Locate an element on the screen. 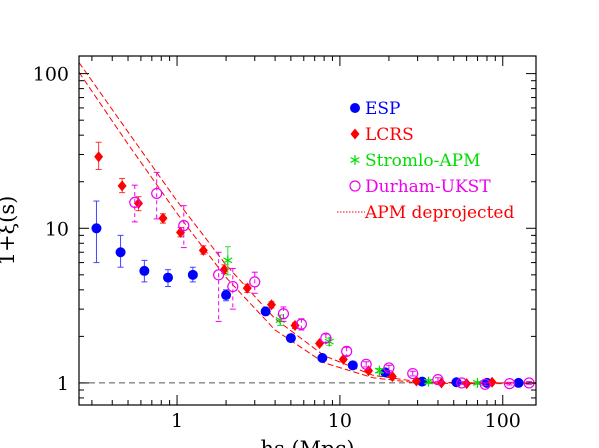 The width and height of the screenshot is (599, 448). x-tick-labels: 1 10 100 is located at coordinates (346, 421).